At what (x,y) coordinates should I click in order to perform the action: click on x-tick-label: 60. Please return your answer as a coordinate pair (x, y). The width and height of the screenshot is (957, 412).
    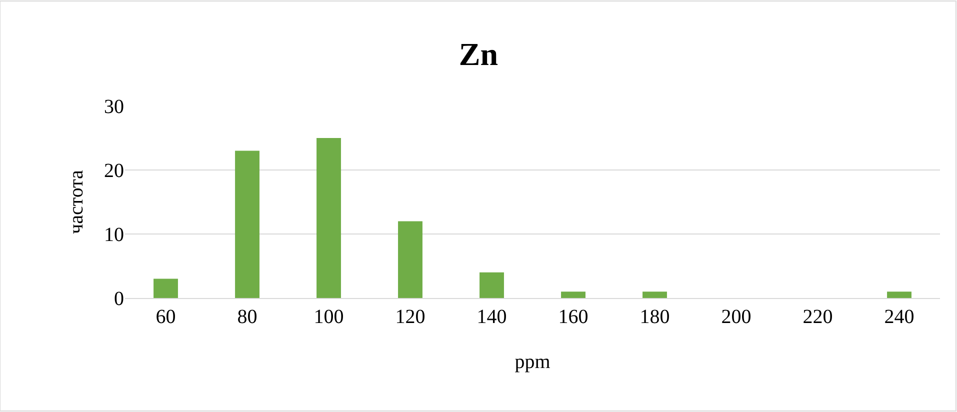
    Looking at the image, I should click on (166, 317).